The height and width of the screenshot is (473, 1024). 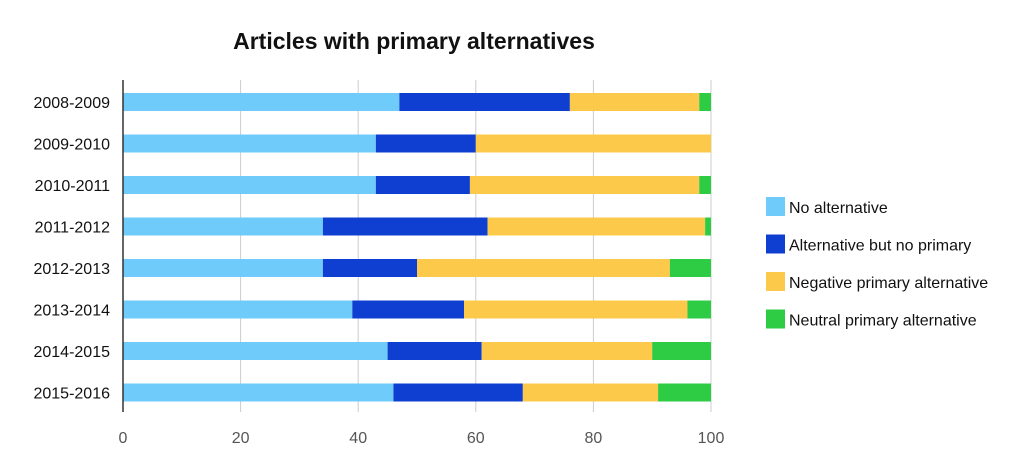 What do you see at coordinates (71, 103) in the screenshot?
I see `category-label: 2008-2009` at bounding box center [71, 103].